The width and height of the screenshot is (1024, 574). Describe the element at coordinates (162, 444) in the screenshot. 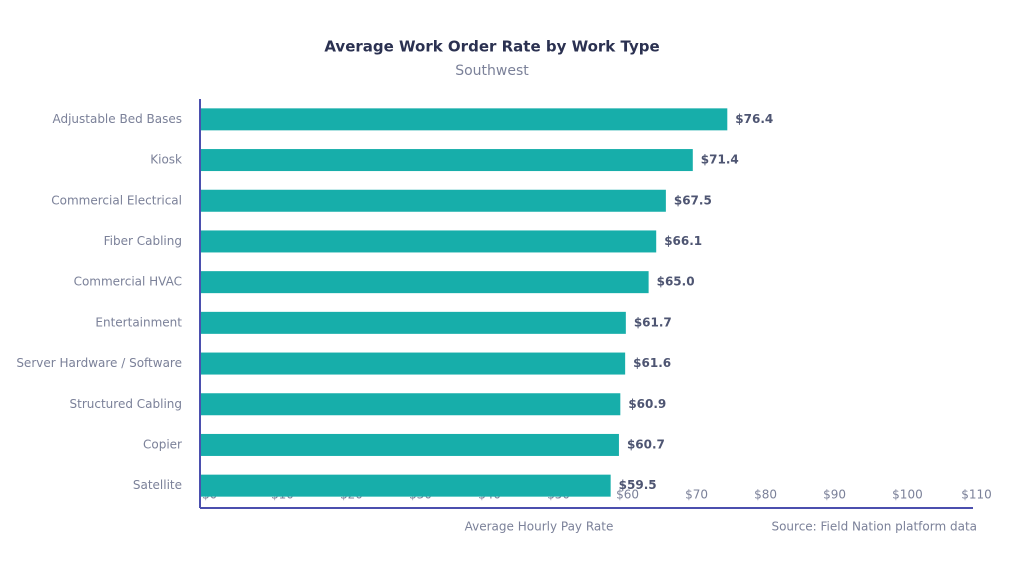

I see `y-tick-label: Copier` at that location.